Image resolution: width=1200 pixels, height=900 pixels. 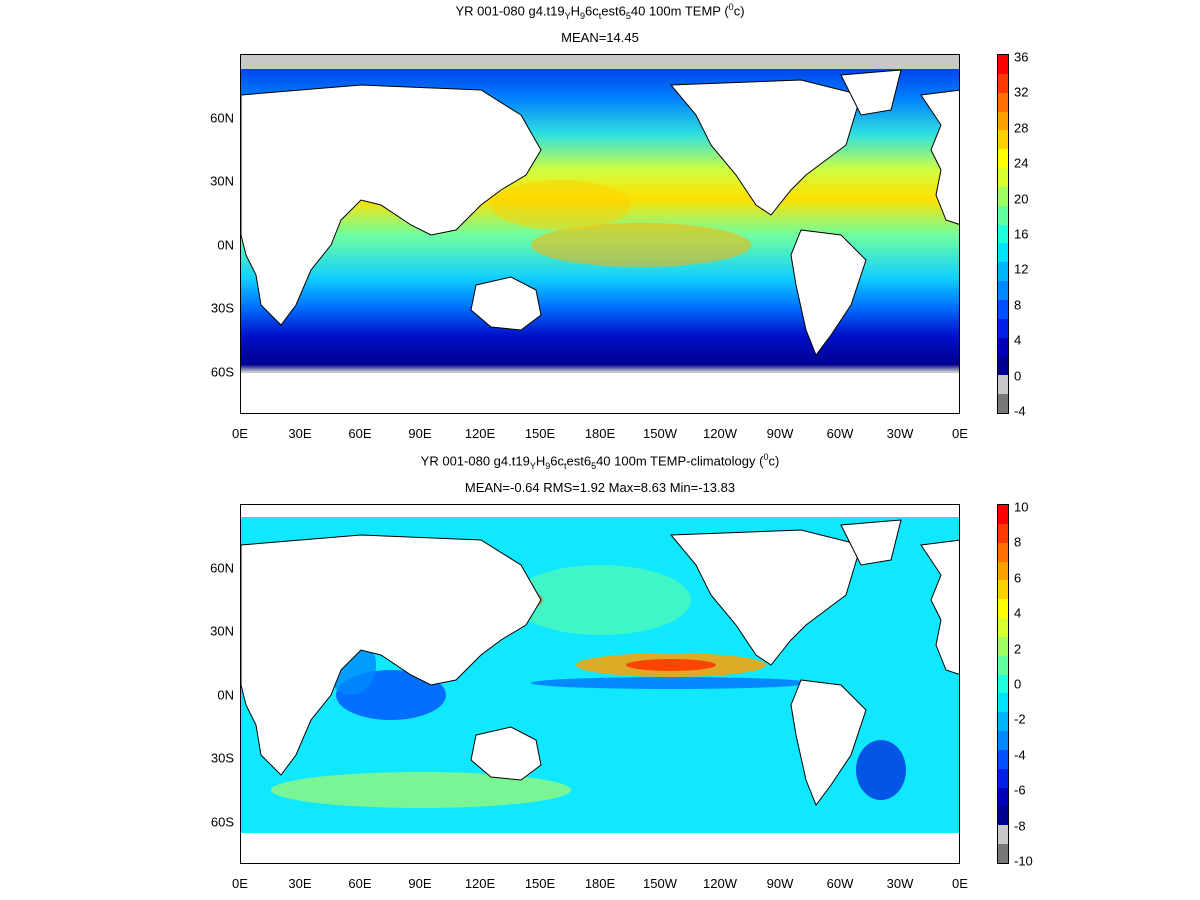 I want to click on colorbar-label: 24, so click(x=1021, y=163).